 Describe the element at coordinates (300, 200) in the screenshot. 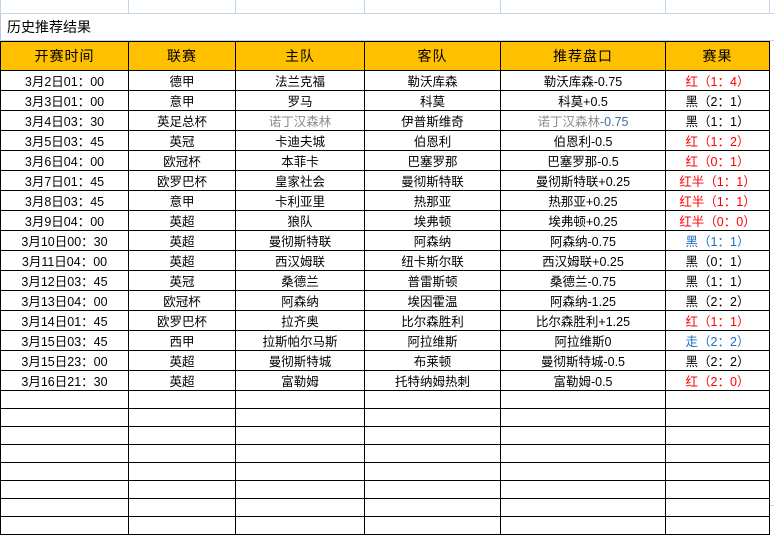

I see `cell-home: 卡利亚里` at that location.